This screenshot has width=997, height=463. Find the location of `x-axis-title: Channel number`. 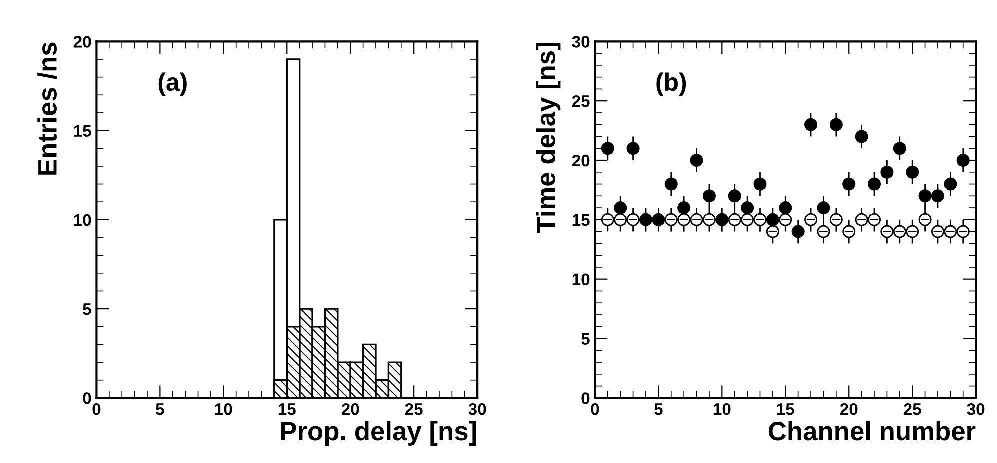

x-axis-title: Channel number is located at coordinates (872, 431).